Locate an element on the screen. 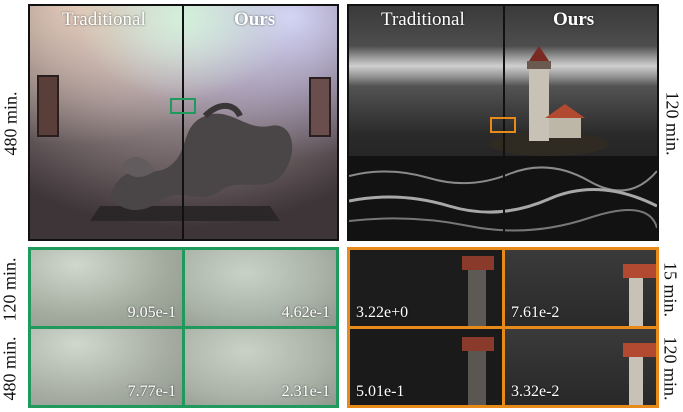 The width and height of the screenshot is (683, 412). crop-value: 5.01e-1 is located at coordinates (380, 391).